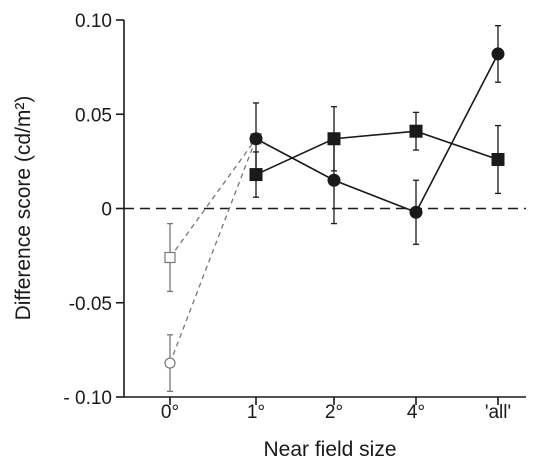 Image resolution: width=535 pixels, height=465 pixels. What do you see at coordinates (23, 208) in the screenshot?
I see `y-axis-title: Difference score (cd/m²)` at bounding box center [23, 208].